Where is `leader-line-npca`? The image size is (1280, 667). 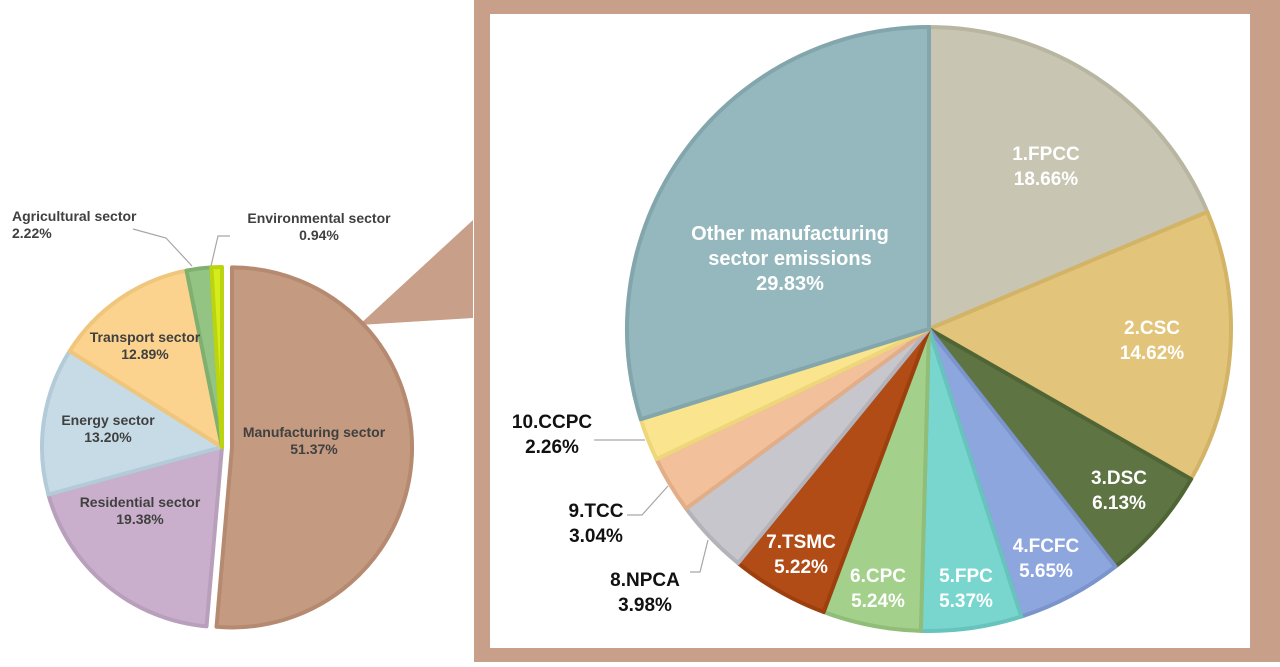 leader-line-npca is located at coordinates (699, 556).